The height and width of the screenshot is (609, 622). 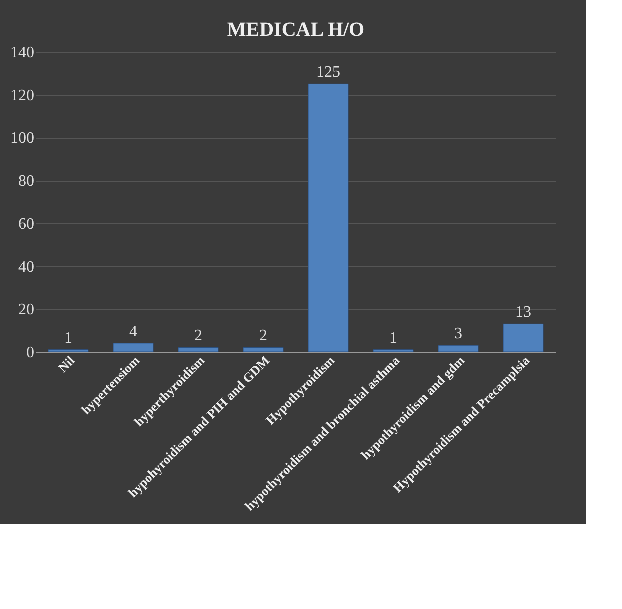 What do you see at coordinates (30, 353) in the screenshot?
I see `y-tick-label: 0` at bounding box center [30, 353].